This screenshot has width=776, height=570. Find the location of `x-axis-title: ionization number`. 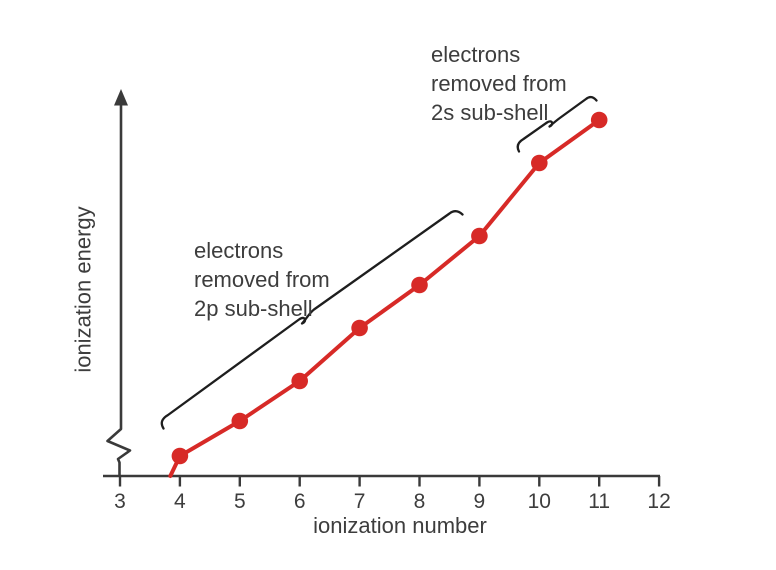

x-axis-title: ionization number is located at coordinates (400, 525).